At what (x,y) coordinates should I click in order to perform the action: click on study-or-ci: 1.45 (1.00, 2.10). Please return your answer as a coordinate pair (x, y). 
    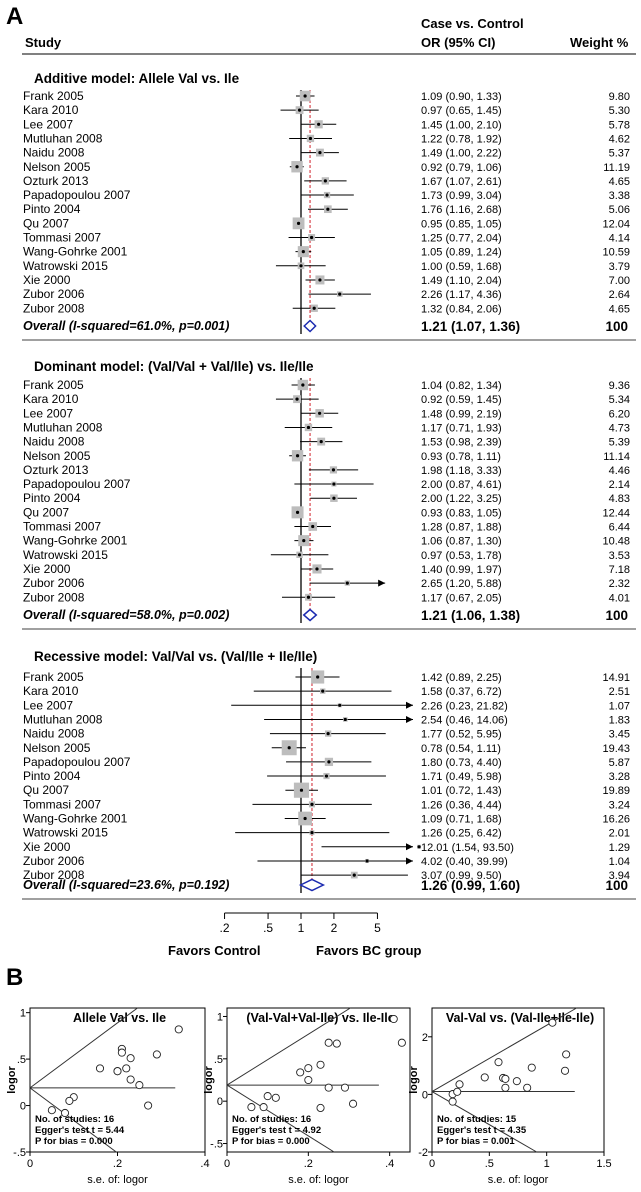
    Looking at the image, I should click on (461, 125).